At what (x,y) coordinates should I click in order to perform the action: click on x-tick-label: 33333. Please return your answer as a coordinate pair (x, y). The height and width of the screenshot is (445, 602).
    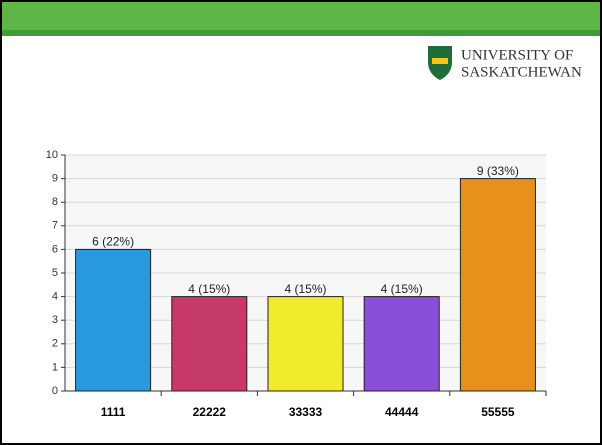
    Looking at the image, I should click on (306, 412).